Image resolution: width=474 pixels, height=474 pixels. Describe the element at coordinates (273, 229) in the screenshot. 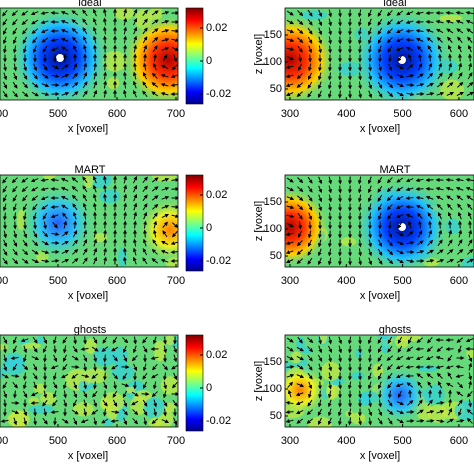

I see `y-tick-label: 100` at that location.